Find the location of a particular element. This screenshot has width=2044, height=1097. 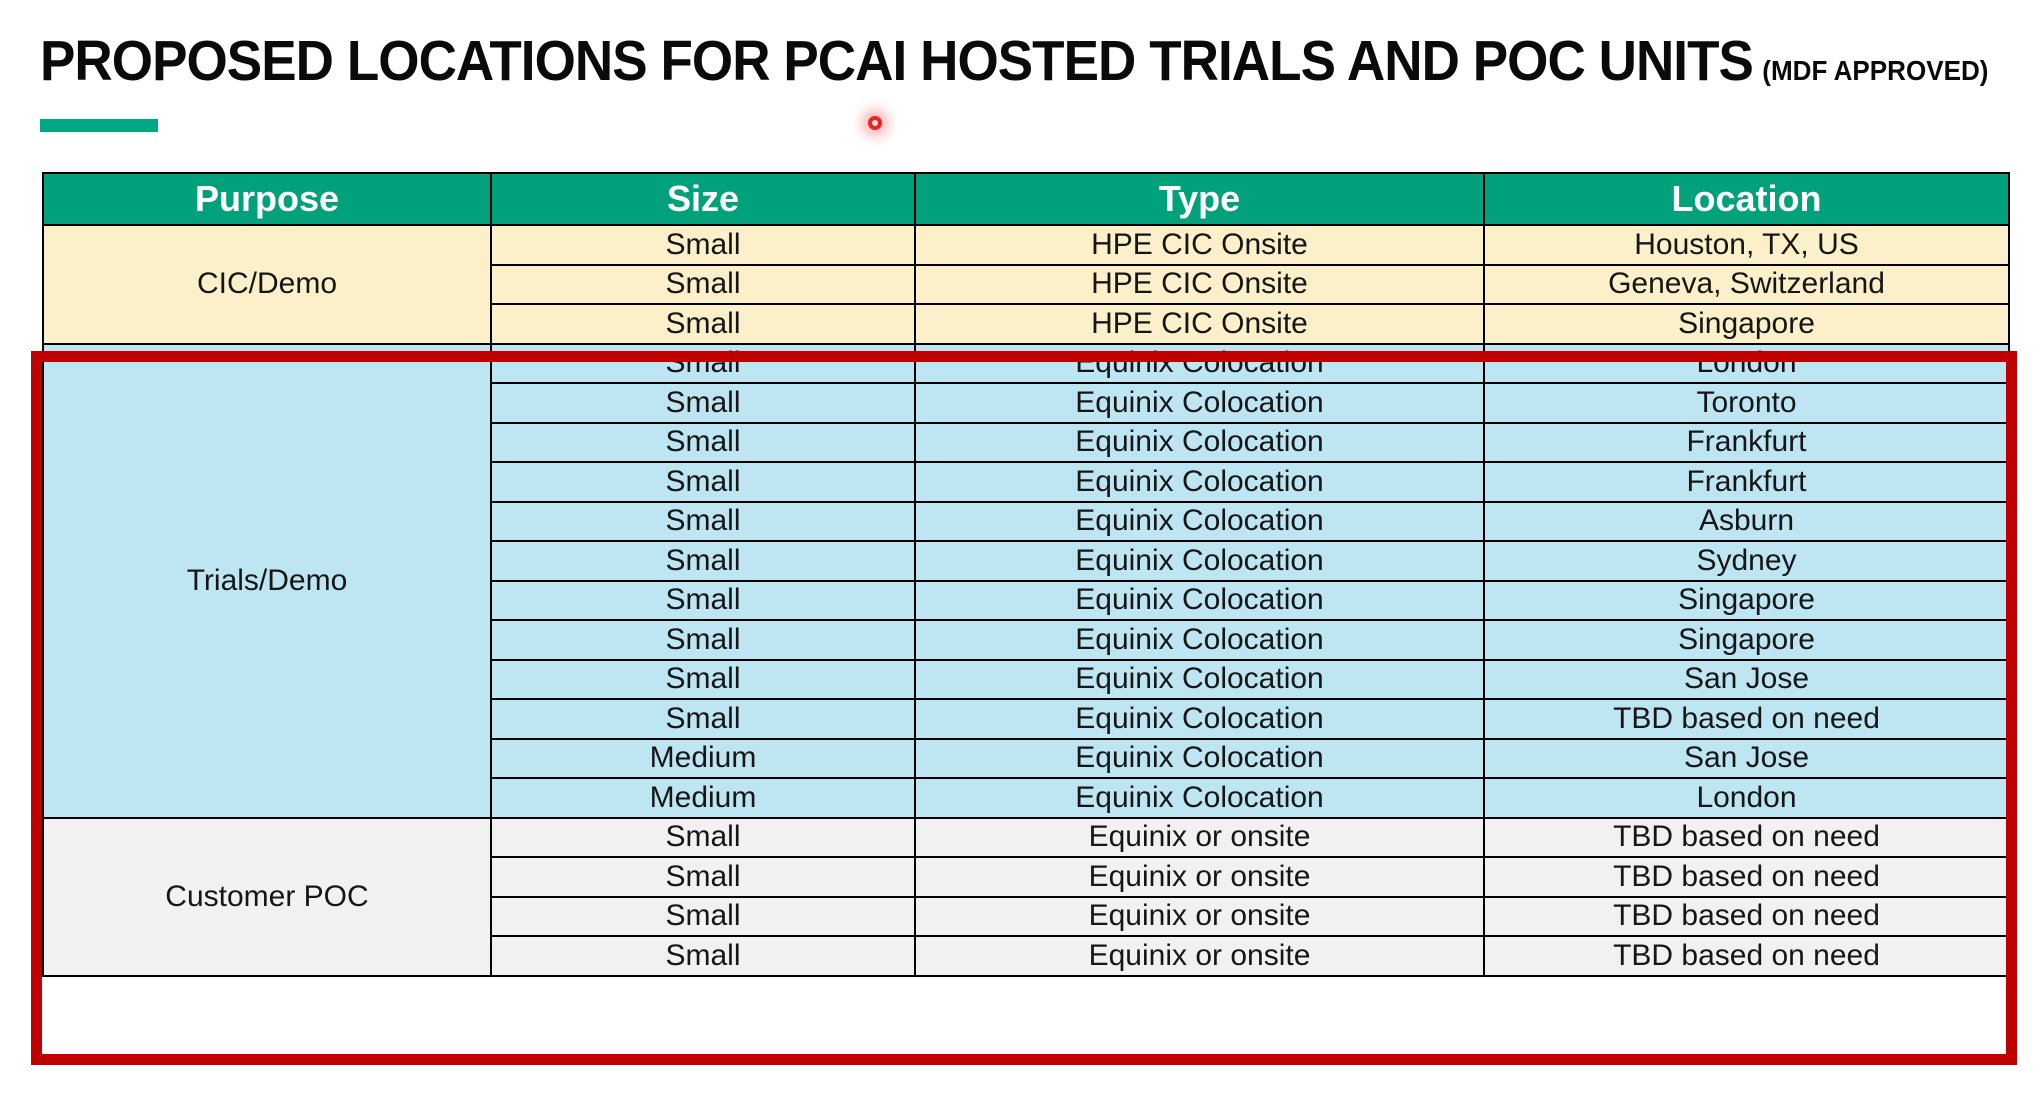

column-header-purpose: Purpose is located at coordinates (267, 199).